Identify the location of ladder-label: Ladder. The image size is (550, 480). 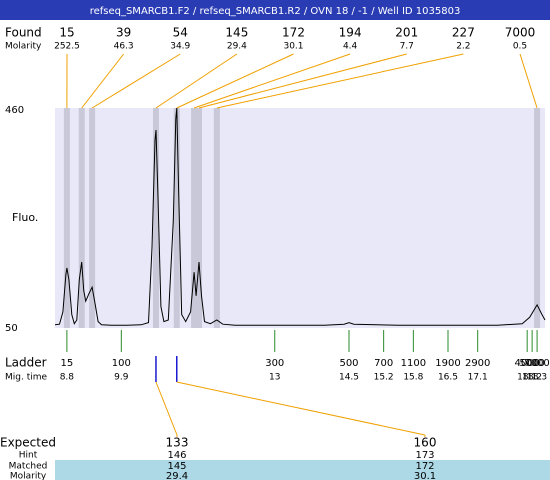
(26, 363).